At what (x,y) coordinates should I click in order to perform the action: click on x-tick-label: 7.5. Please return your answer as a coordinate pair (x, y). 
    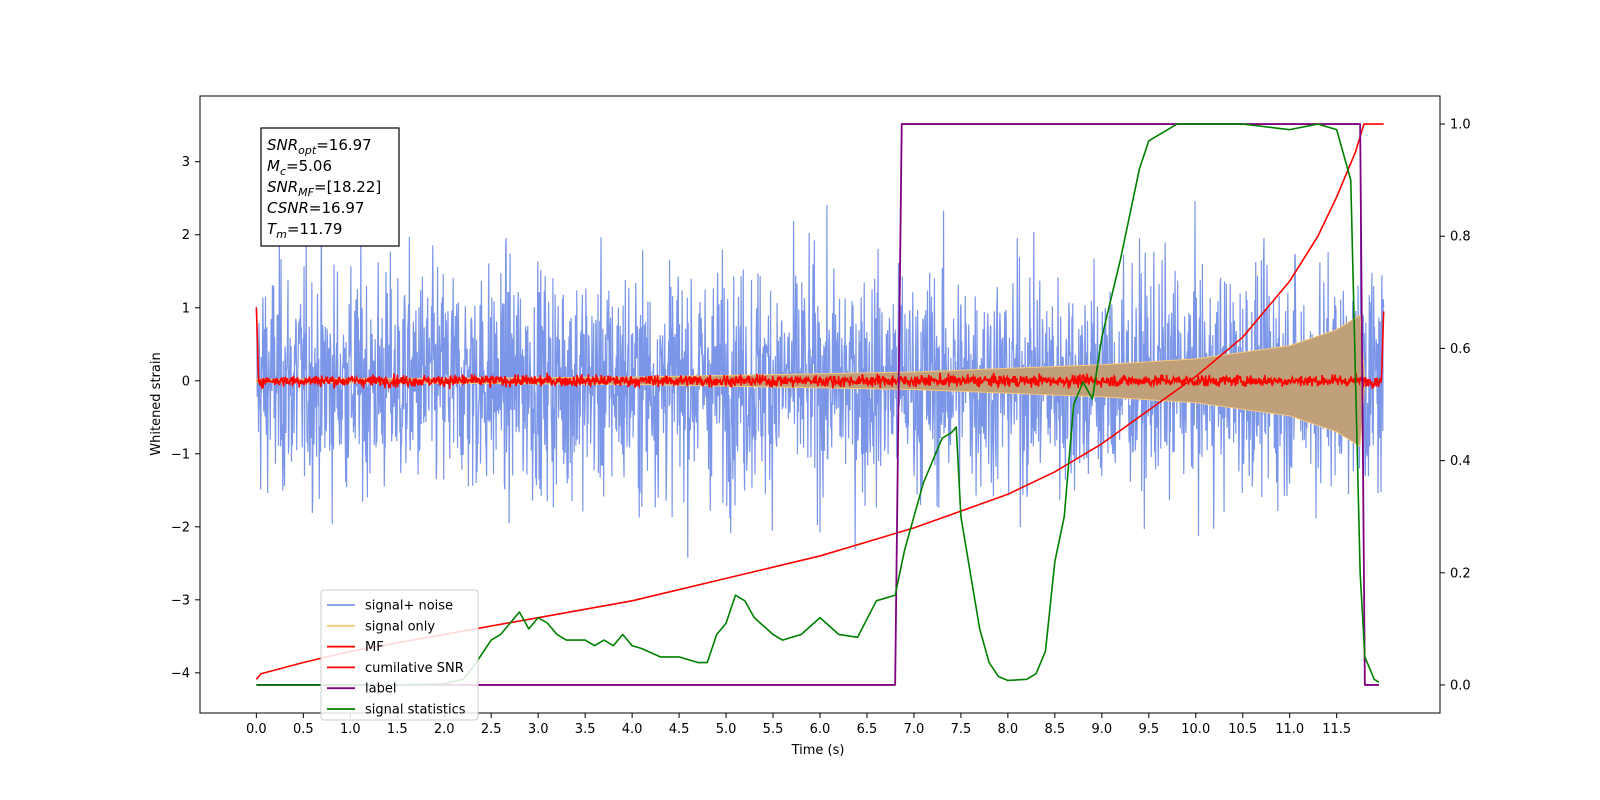
    Looking at the image, I should click on (961, 729).